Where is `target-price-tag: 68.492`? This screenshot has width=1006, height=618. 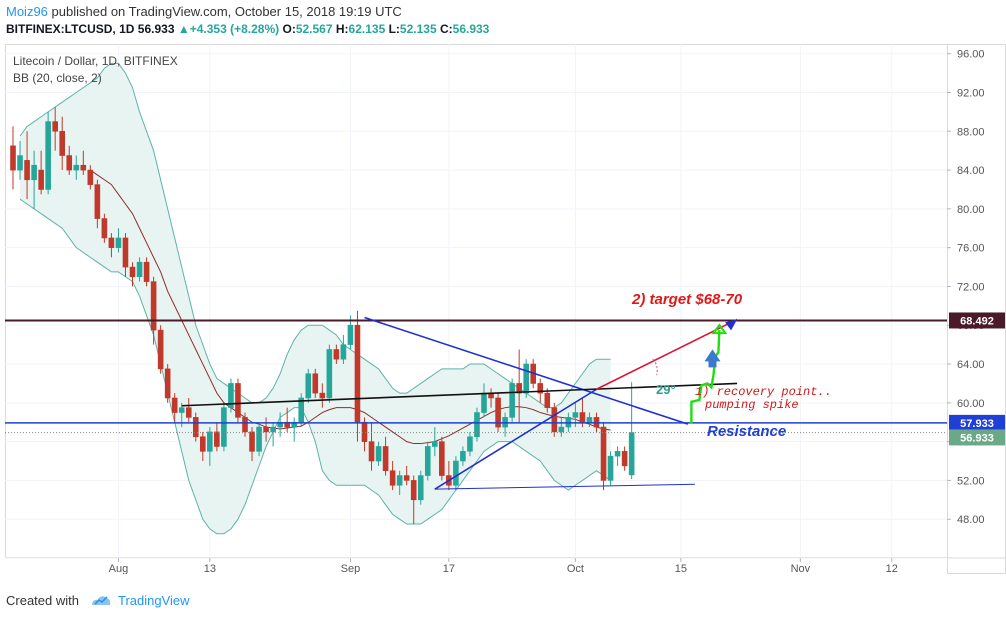
target-price-tag: 68.492 is located at coordinates (977, 321).